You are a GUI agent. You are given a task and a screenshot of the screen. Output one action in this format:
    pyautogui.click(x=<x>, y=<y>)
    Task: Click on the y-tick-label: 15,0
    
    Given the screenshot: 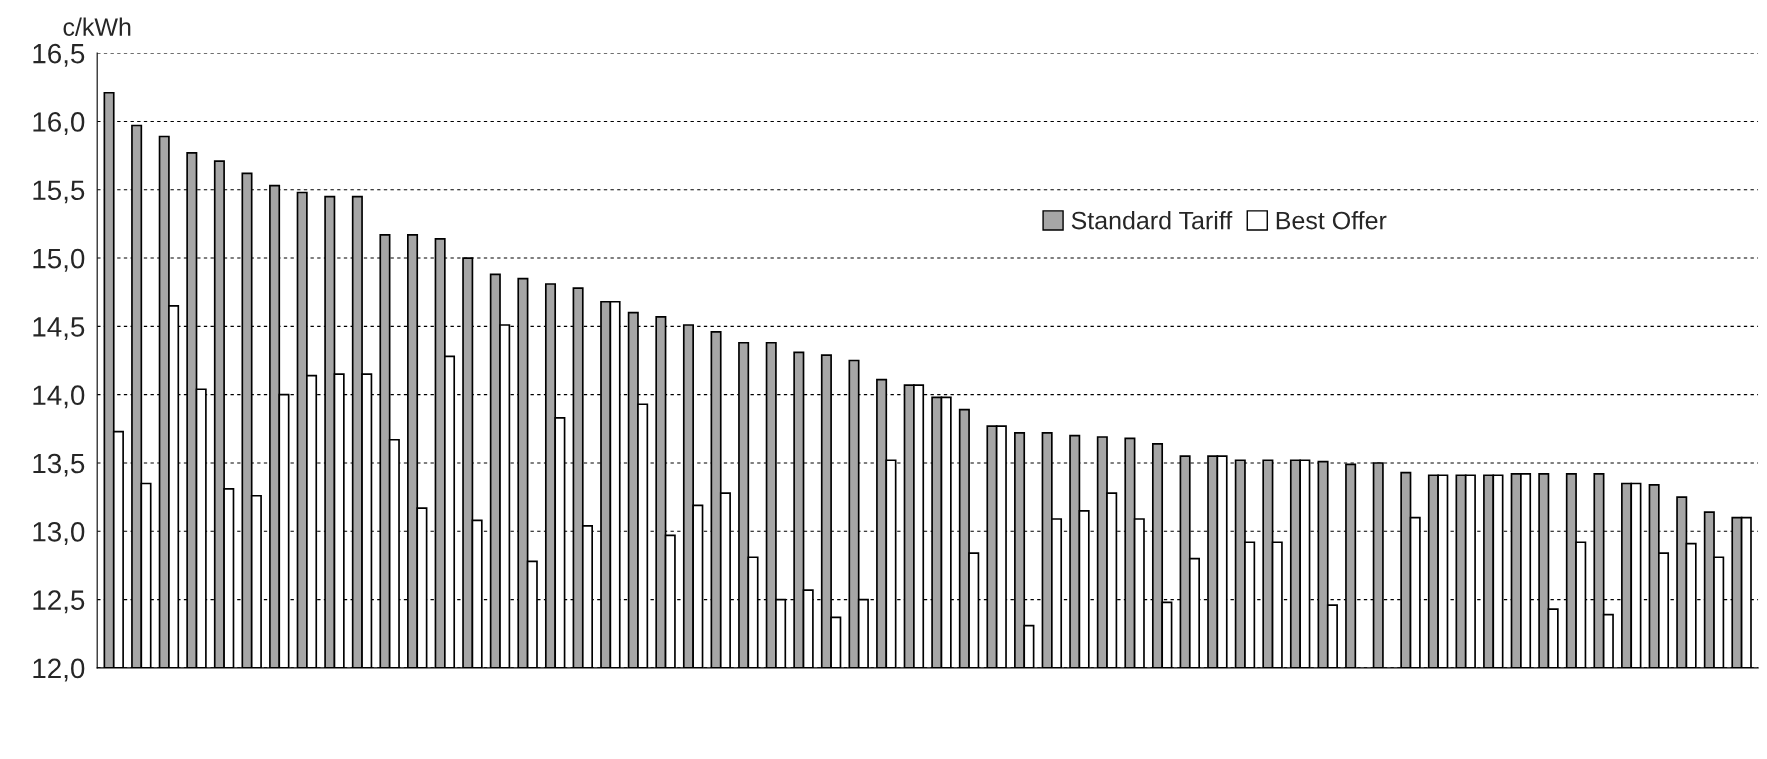 What is the action you would take?
    pyautogui.click(x=59, y=260)
    